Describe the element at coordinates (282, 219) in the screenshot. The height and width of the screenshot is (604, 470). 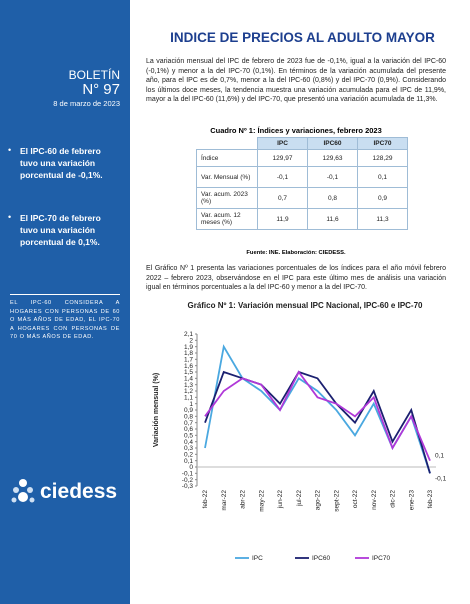
I see `table-cell: 11,9` at that location.